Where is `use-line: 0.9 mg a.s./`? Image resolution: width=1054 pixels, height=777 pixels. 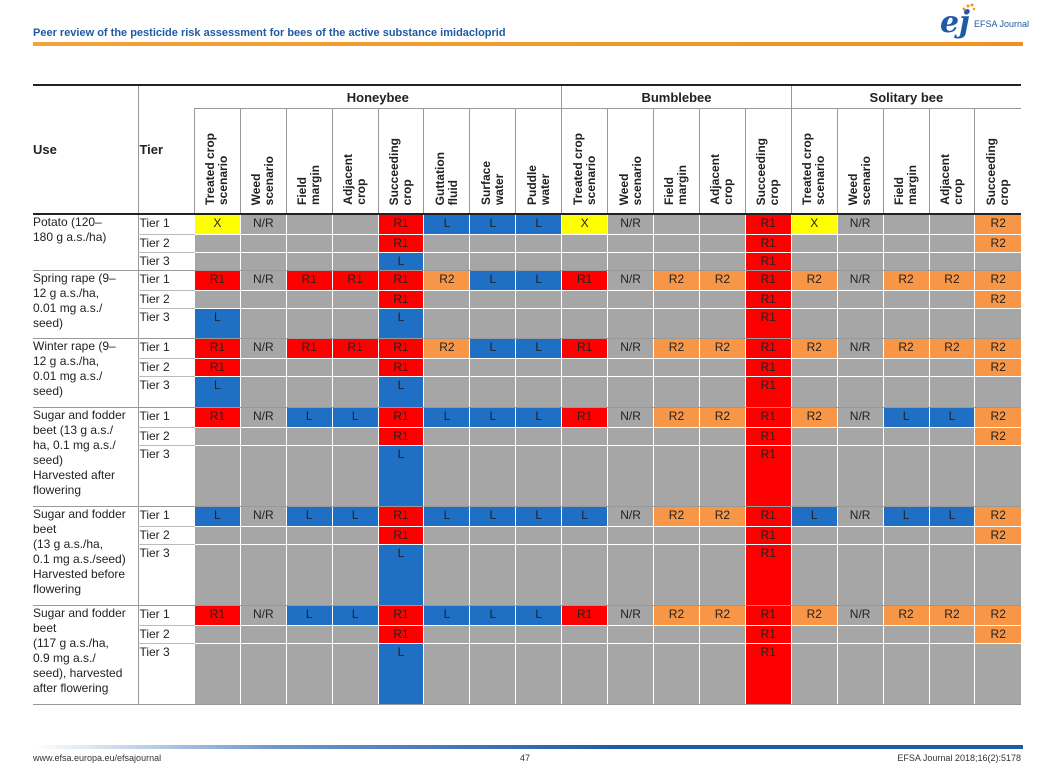
use-line: 0.9 mg a.s./ is located at coordinates (64, 658).